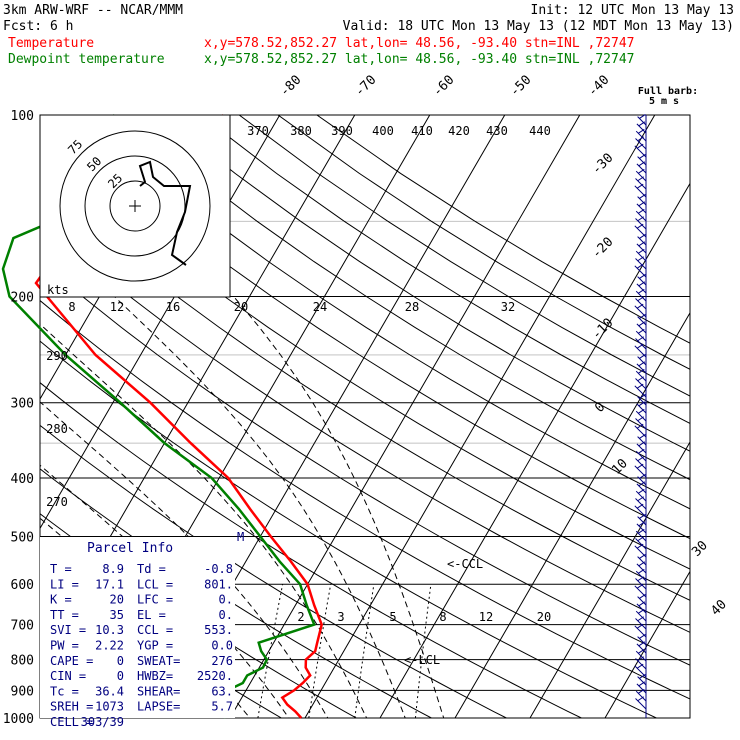 This screenshot has width=740, height=740. Describe the element at coordinates (218, 569) in the screenshot. I see `parcel-info-cell: -0.8` at that location.